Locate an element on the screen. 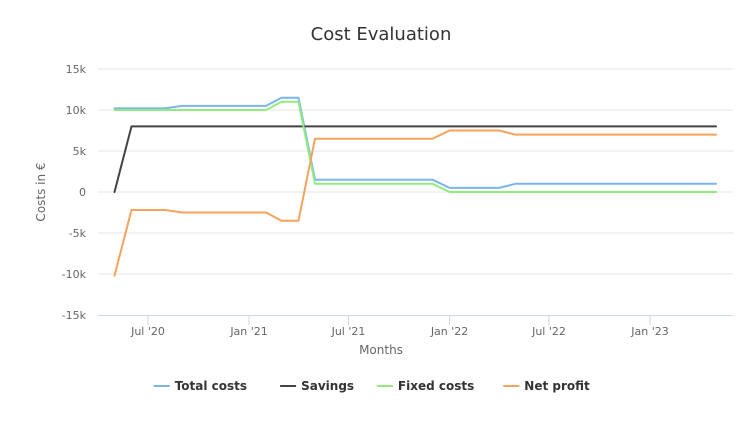  legend-label: Total costs is located at coordinates (211, 386).